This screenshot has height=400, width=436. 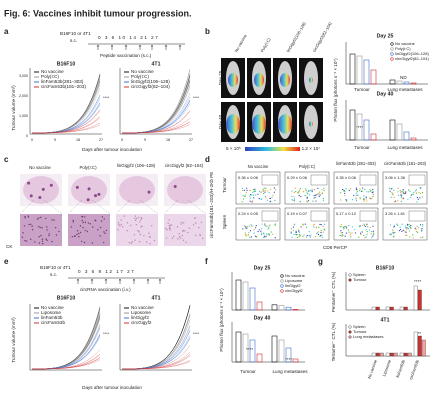 What do you see at coordinates (41, 207) in the screenshot?
I see `zoom-guide` at bounding box center [41, 207].